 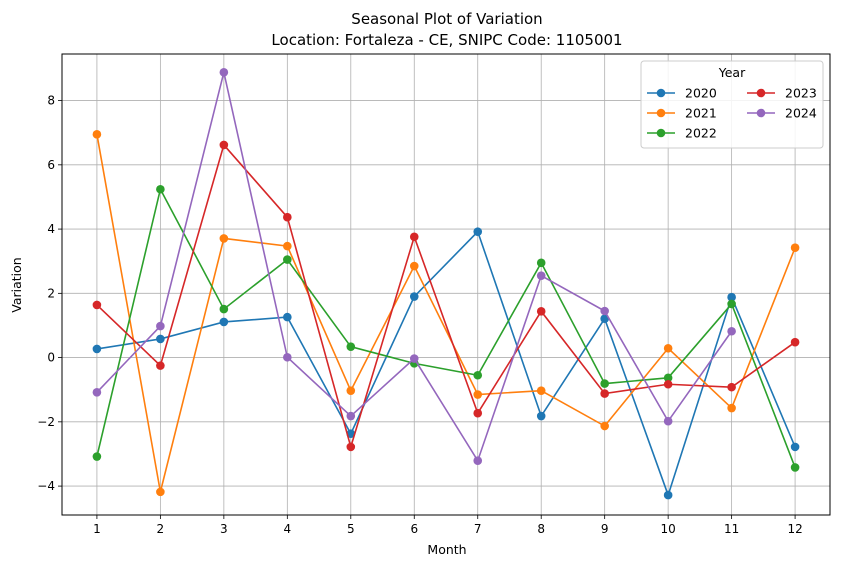 What do you see at coordinates (51, 358) in the screenshot?
I see `y-tick-label: 0` at bounding box center [51, 358].